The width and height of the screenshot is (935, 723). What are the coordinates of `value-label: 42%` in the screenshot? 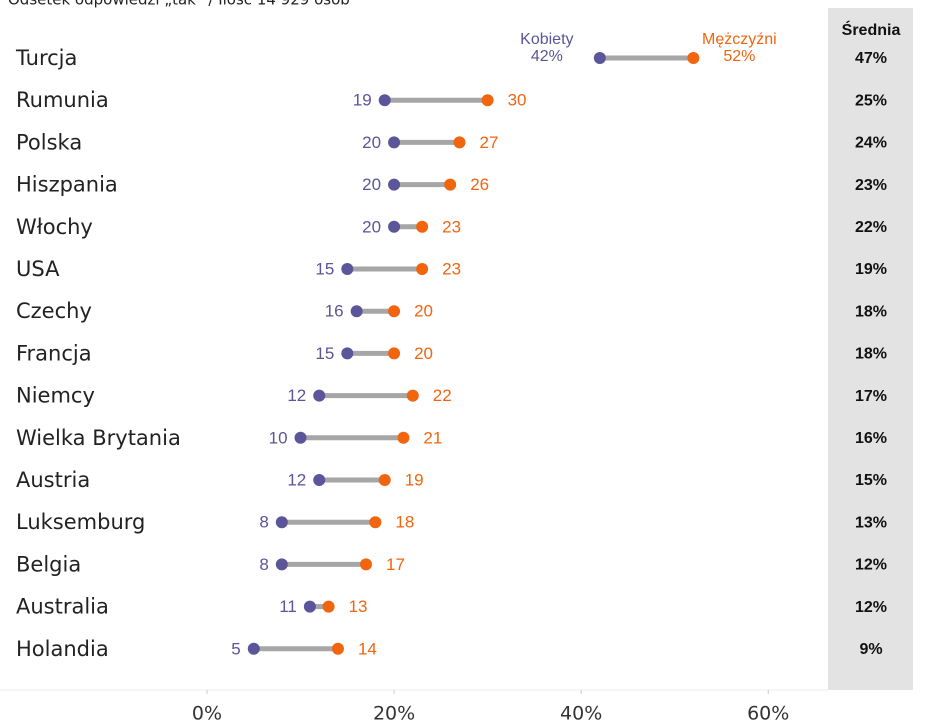 It's located at (547, 56).